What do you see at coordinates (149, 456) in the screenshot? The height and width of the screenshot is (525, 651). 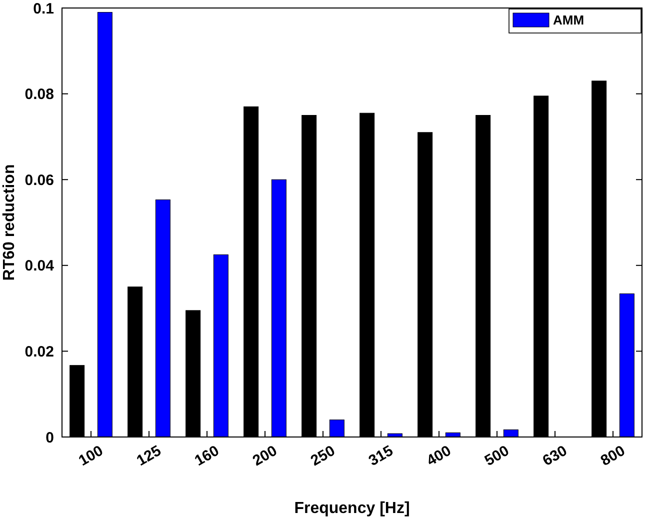 I see `x-tick-label: 125` at bounding box center [149, 456].